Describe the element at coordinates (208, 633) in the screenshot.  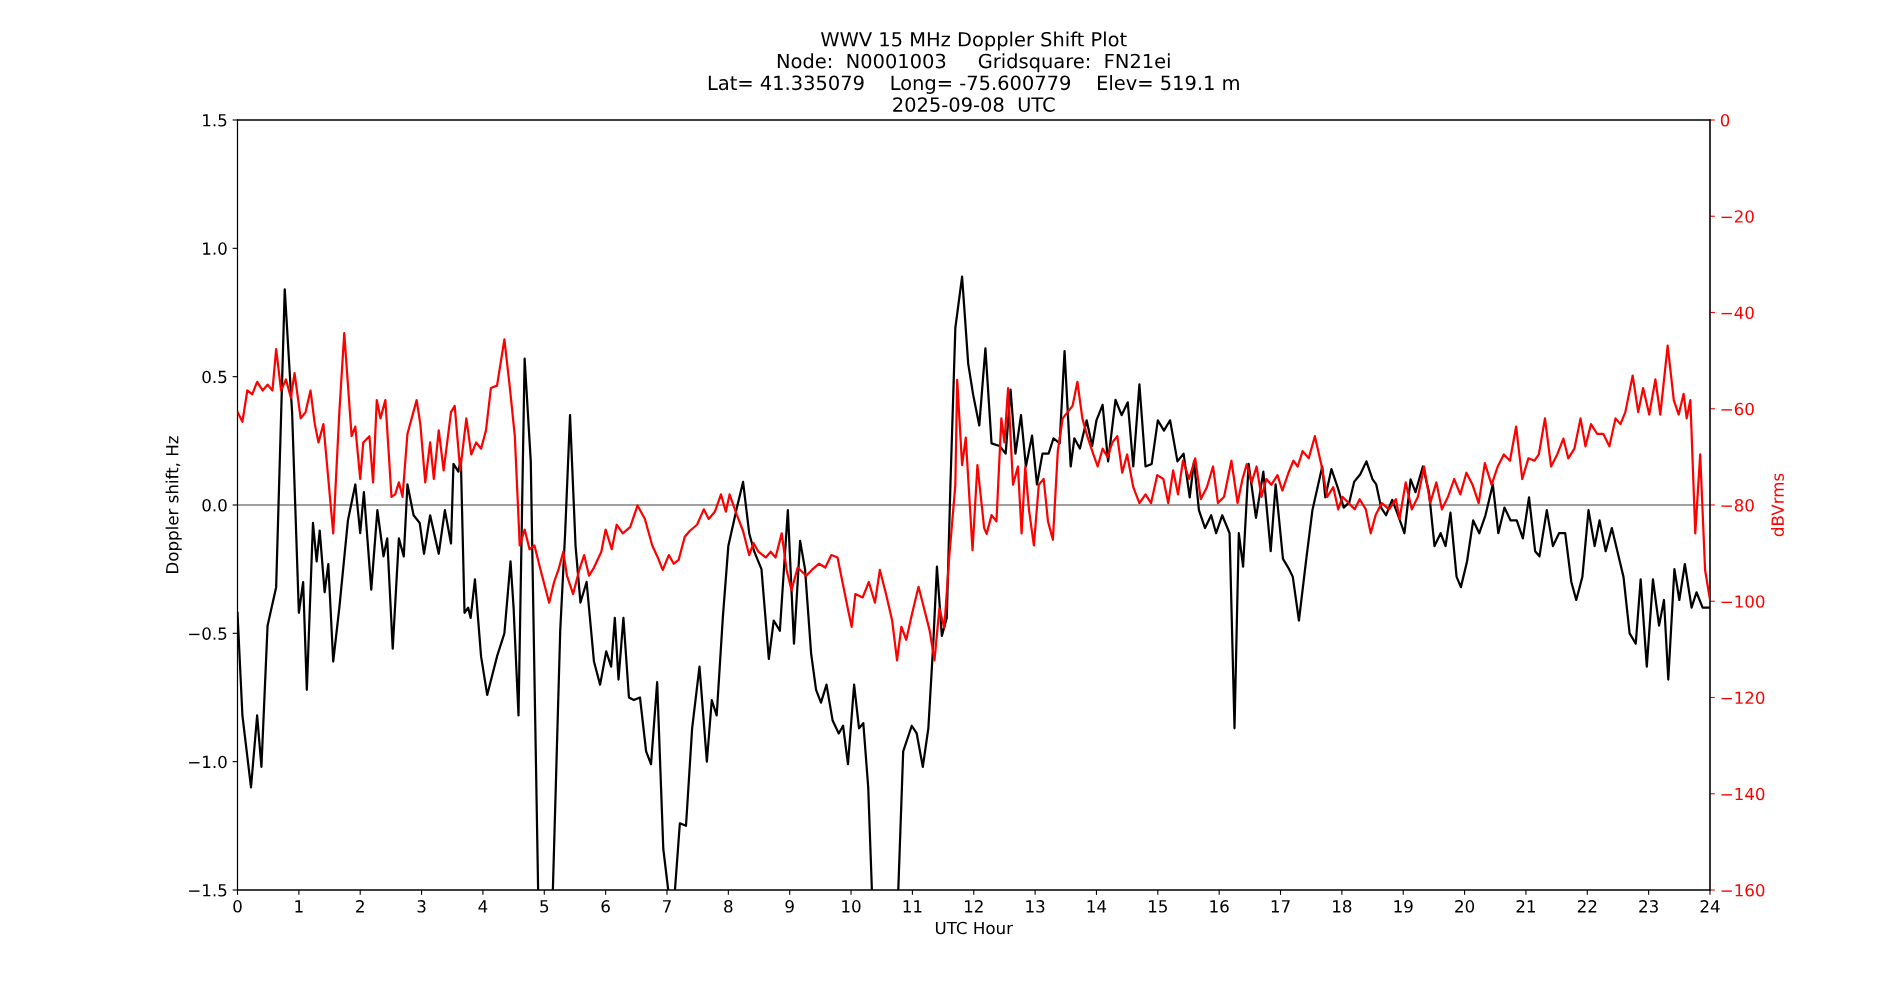
I see `y-tick-label: −0.5` at that location.